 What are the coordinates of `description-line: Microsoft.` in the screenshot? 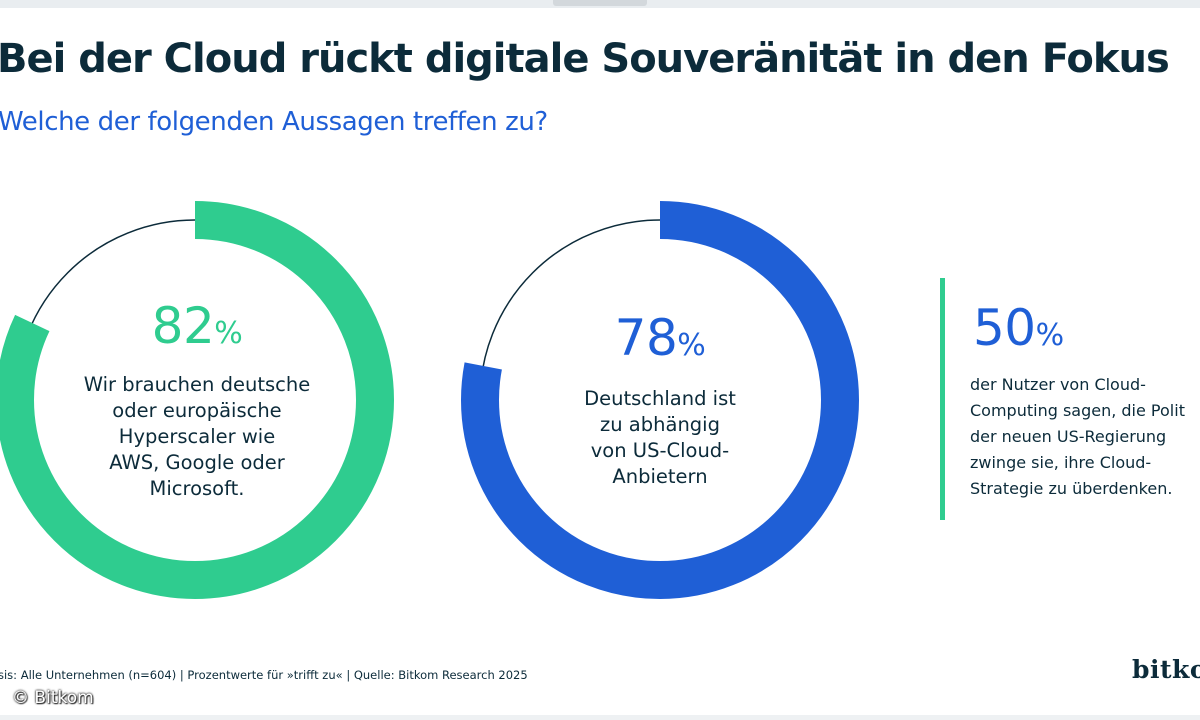 It's located at (197, 488).